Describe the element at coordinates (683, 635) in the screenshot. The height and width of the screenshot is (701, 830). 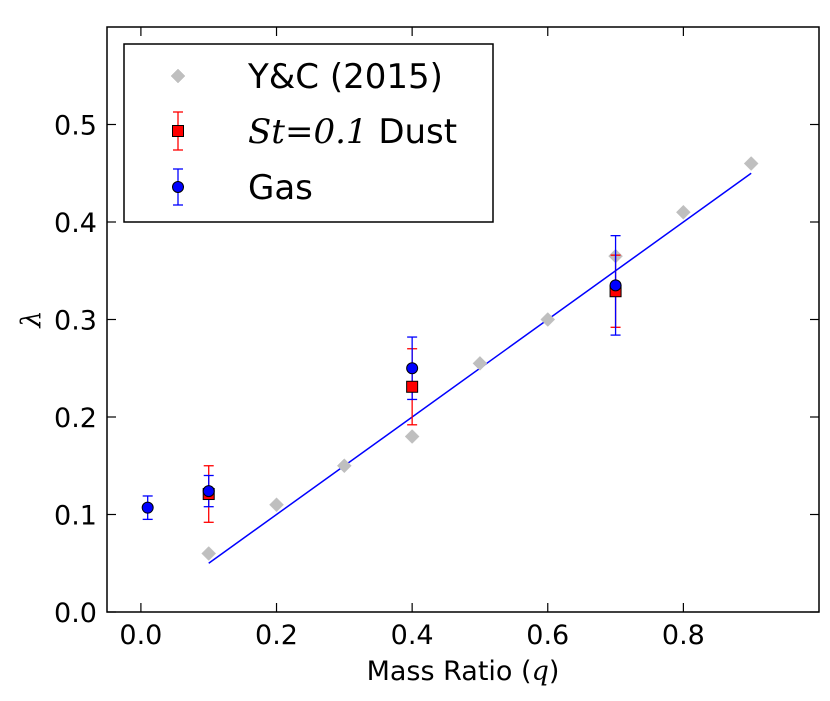
I see `x-tick-label: 0.8` at that location.